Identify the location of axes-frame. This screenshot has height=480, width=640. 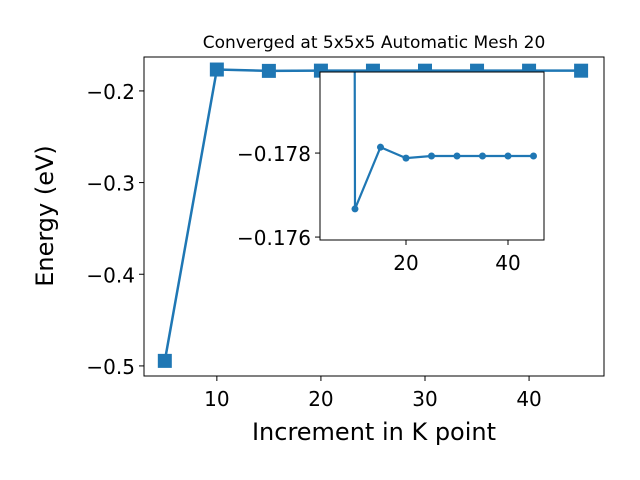
(432, 156).